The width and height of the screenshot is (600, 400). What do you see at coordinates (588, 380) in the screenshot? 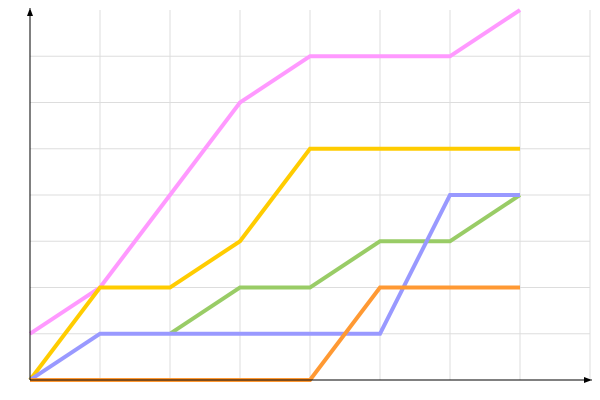
I see `x-axis-arrow` at bounding box center [588, 380].